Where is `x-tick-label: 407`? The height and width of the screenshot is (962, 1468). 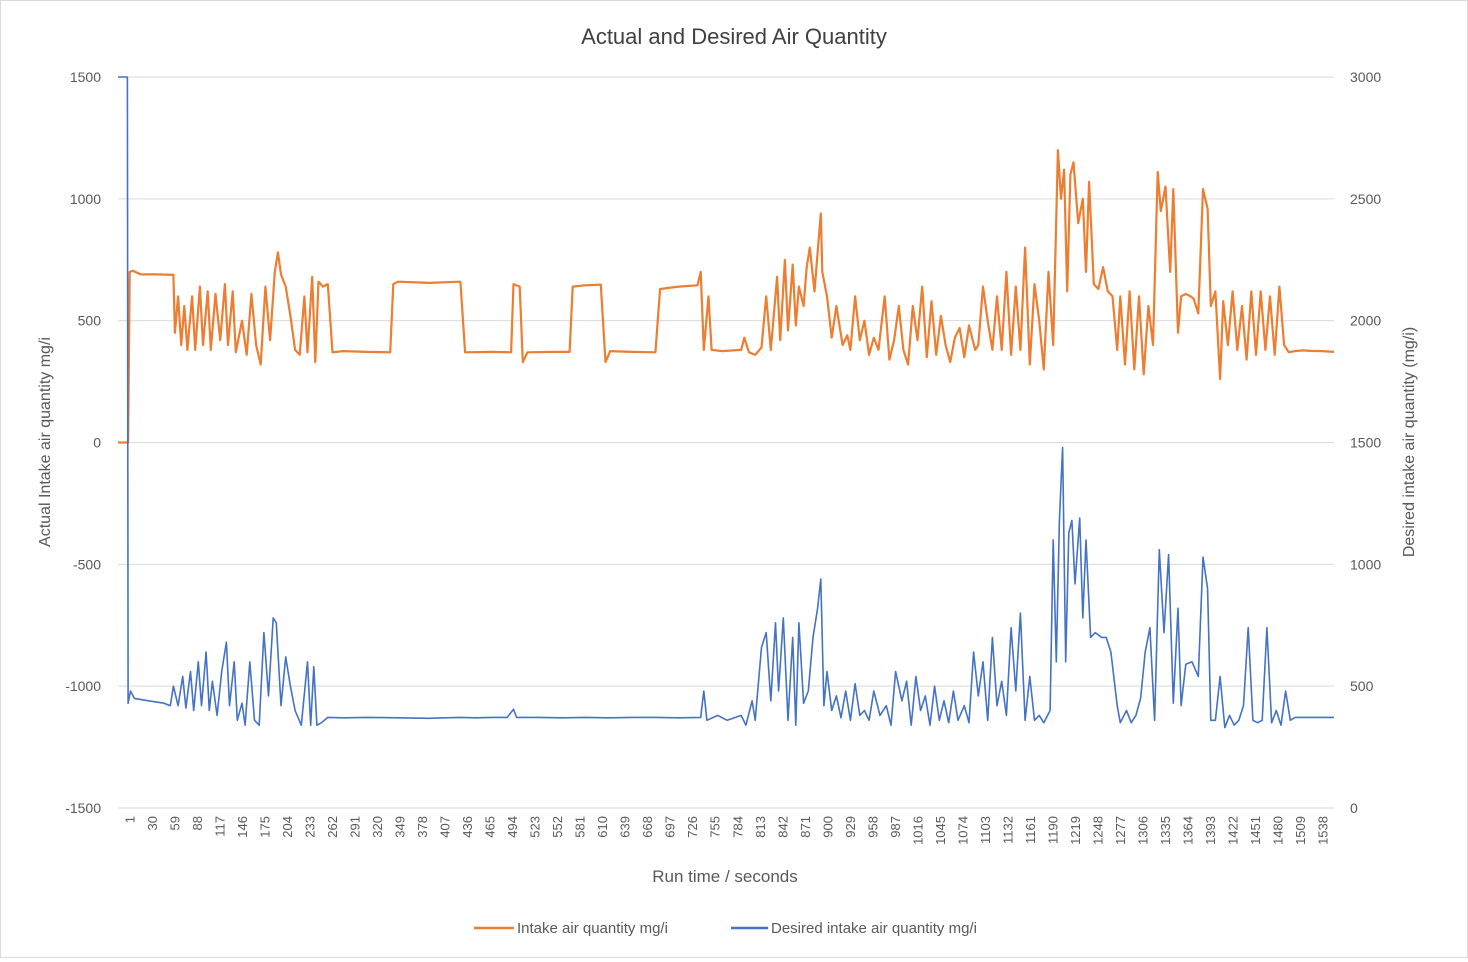
x-tick-label: 407 is located at coordinates (445, 827).